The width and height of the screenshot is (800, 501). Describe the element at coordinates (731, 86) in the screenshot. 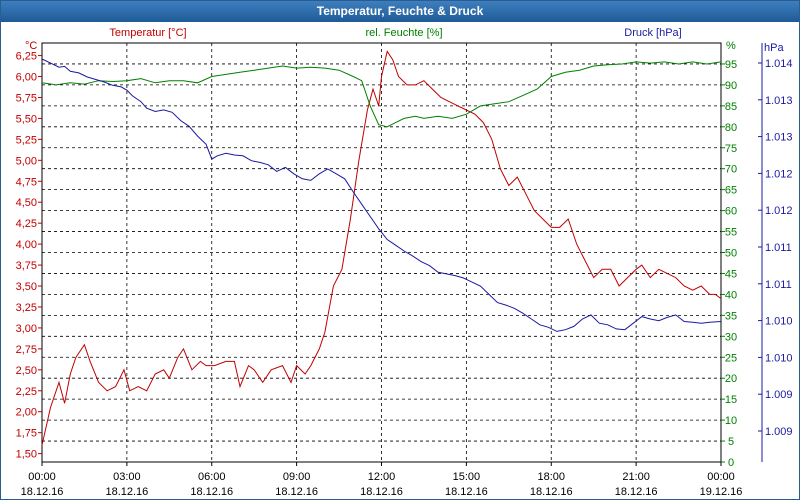

I see `humidity-tick-label: 90` at that location.